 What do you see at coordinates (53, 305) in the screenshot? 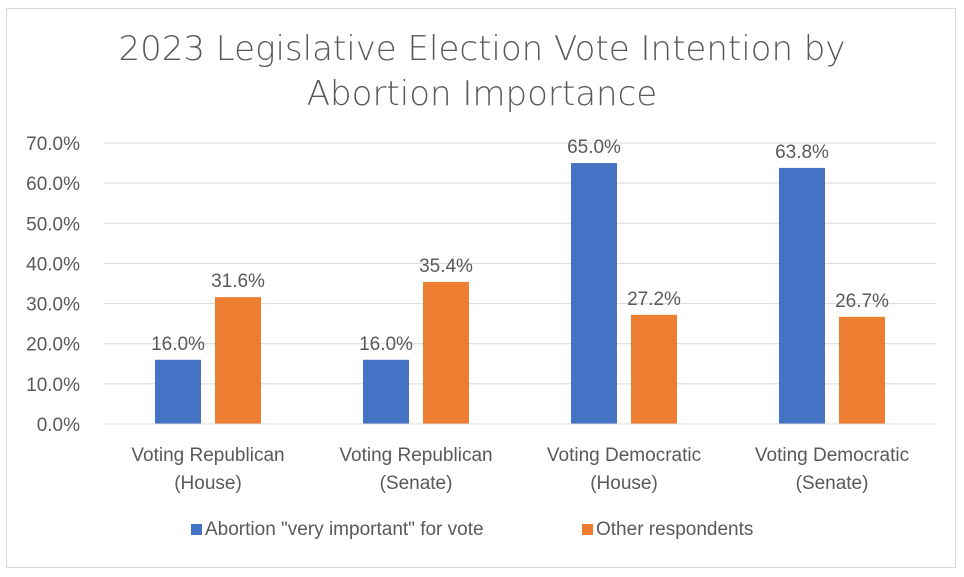
I see `y-tick-label: 30.0%` at bounding box center [53, 305].